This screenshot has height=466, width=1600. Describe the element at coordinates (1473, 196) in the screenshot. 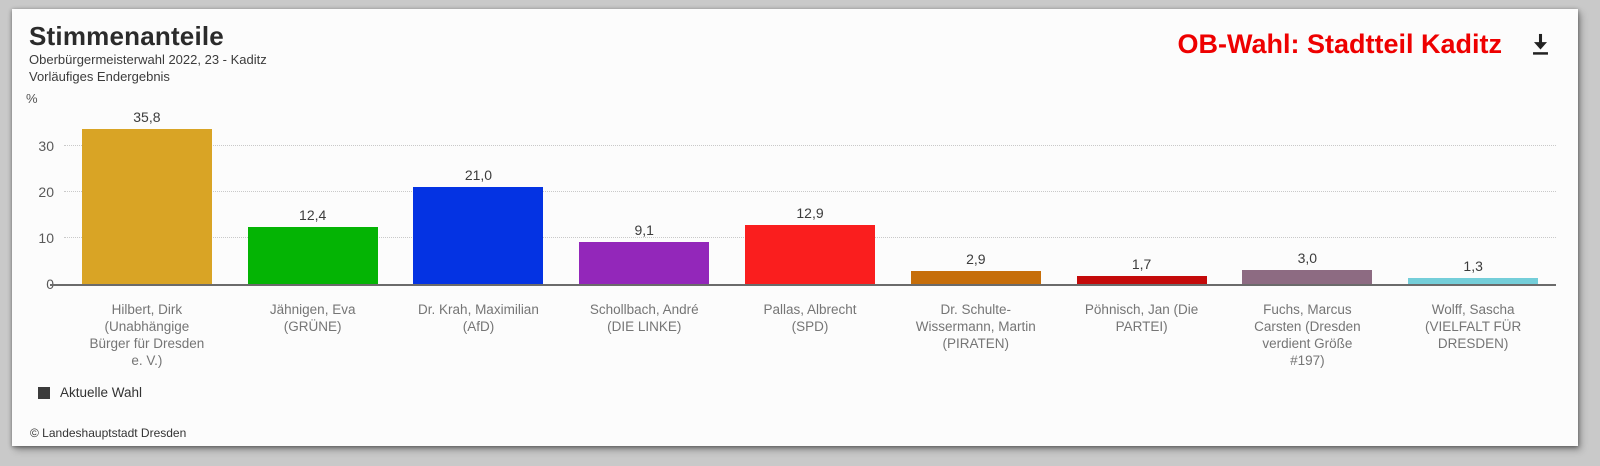

I see `bar-column-9: 1,3` at that location.